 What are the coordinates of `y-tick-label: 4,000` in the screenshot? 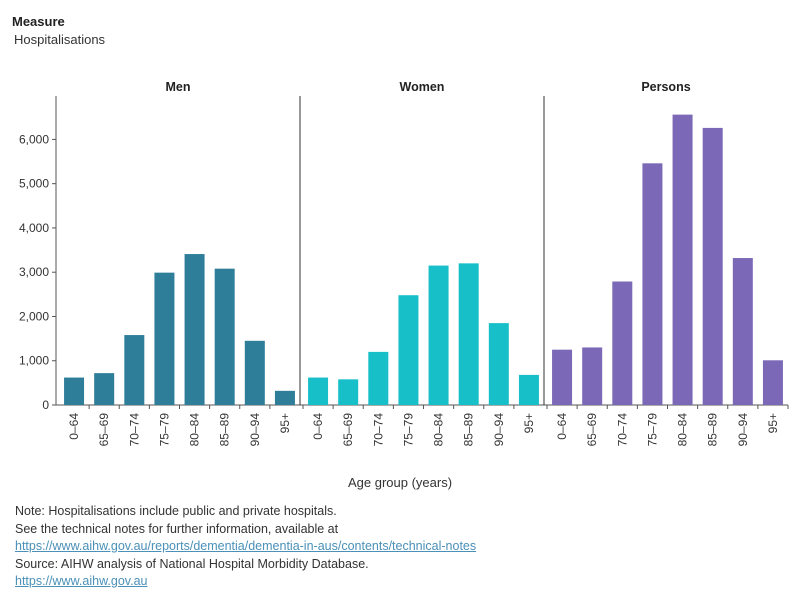 It's located at (34, 228).